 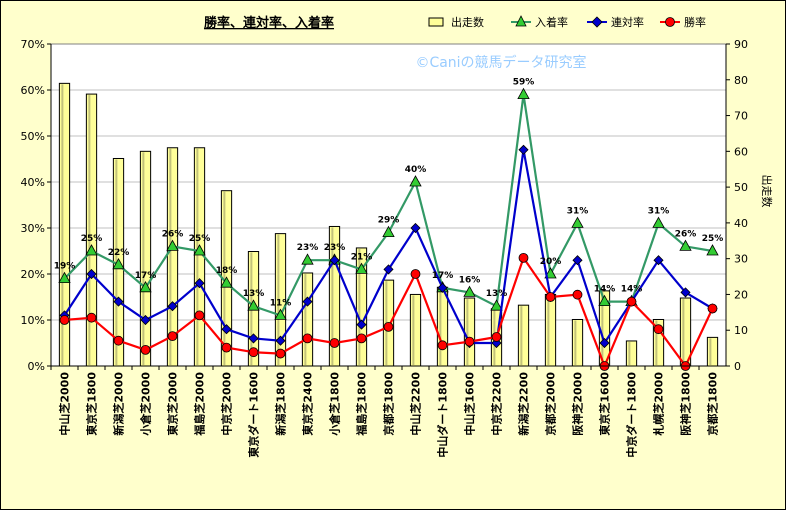 What do you see at coordinates (281, 404) in the screenshot?
I see `x-tick-label: 新潟芝1800` at bounding box center [281, 404].